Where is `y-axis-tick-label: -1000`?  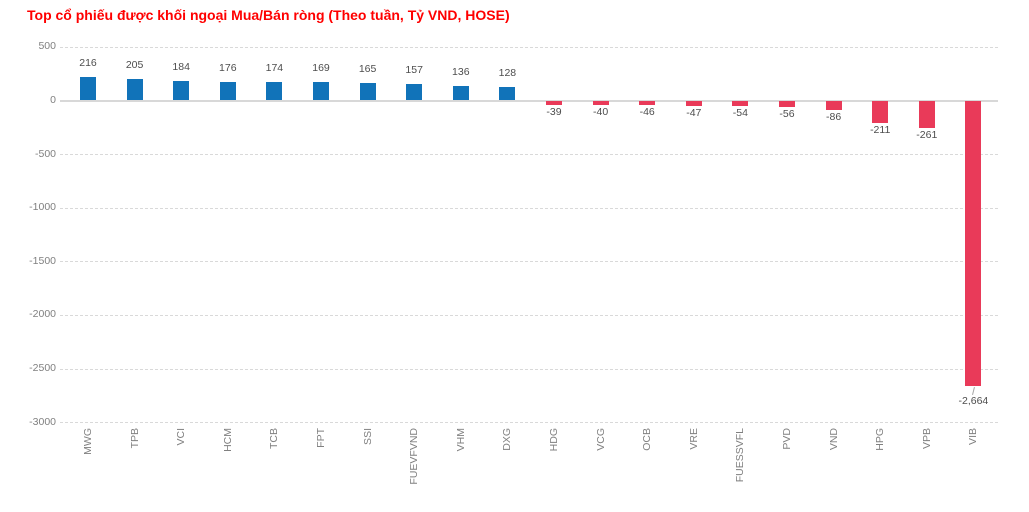 y-axis-tick-label: -1000 is located at coordinates (42, 207).